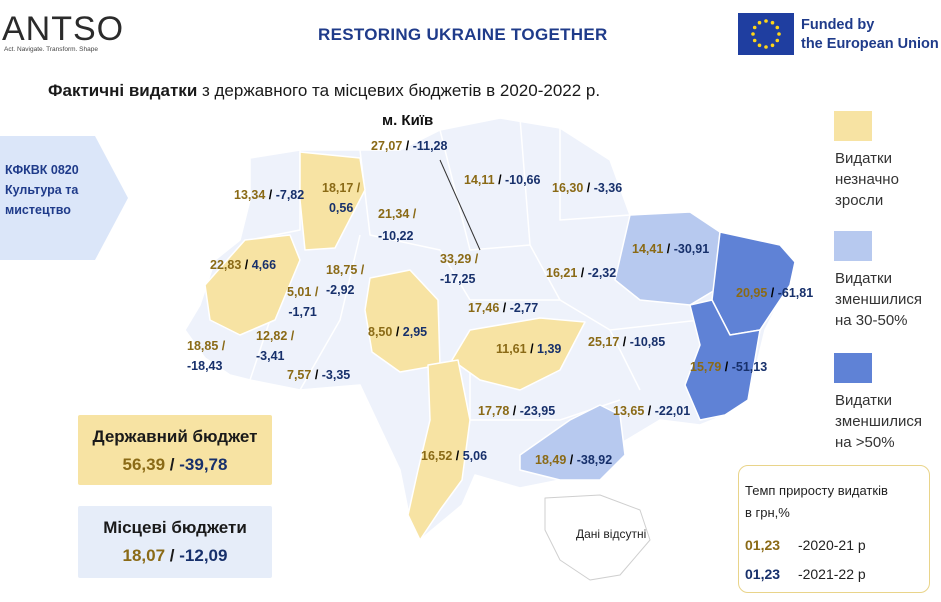 Image resolution: width=941 pixels, height=602 pixels. Describe the element at coordinates (604, 342) in the screenshot. I see `value-2020-21: 25,17` at that location.